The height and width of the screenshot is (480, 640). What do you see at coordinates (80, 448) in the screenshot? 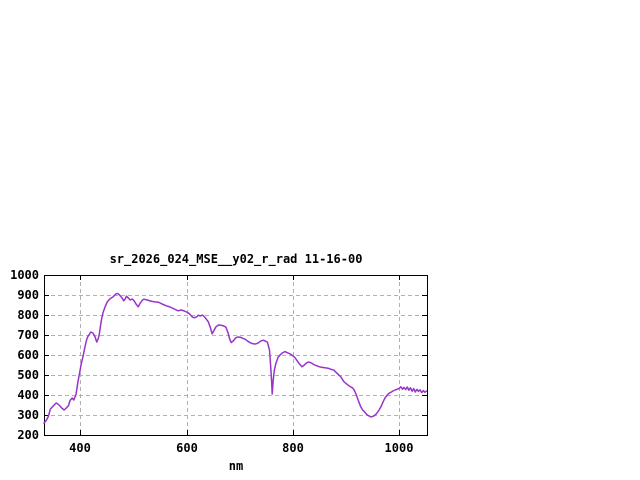
I see `x-tick-label: 400` at bounding box center [80, 448].